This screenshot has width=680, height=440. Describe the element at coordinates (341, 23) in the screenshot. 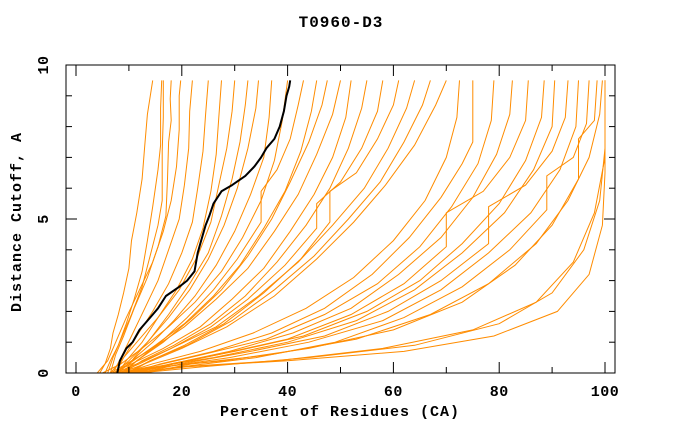

I see `chart-title: T0960-D3` at that location.